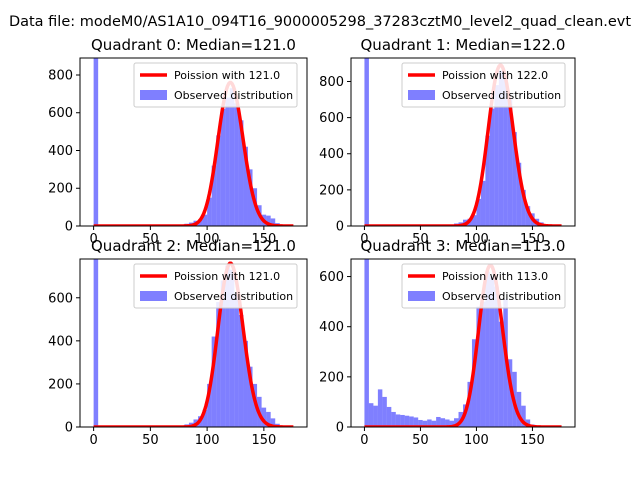 The image size is (640, 480). Describe the element at coordinates (93, 440) in the screenshot. I see `x-tick-label: 0` at that location.